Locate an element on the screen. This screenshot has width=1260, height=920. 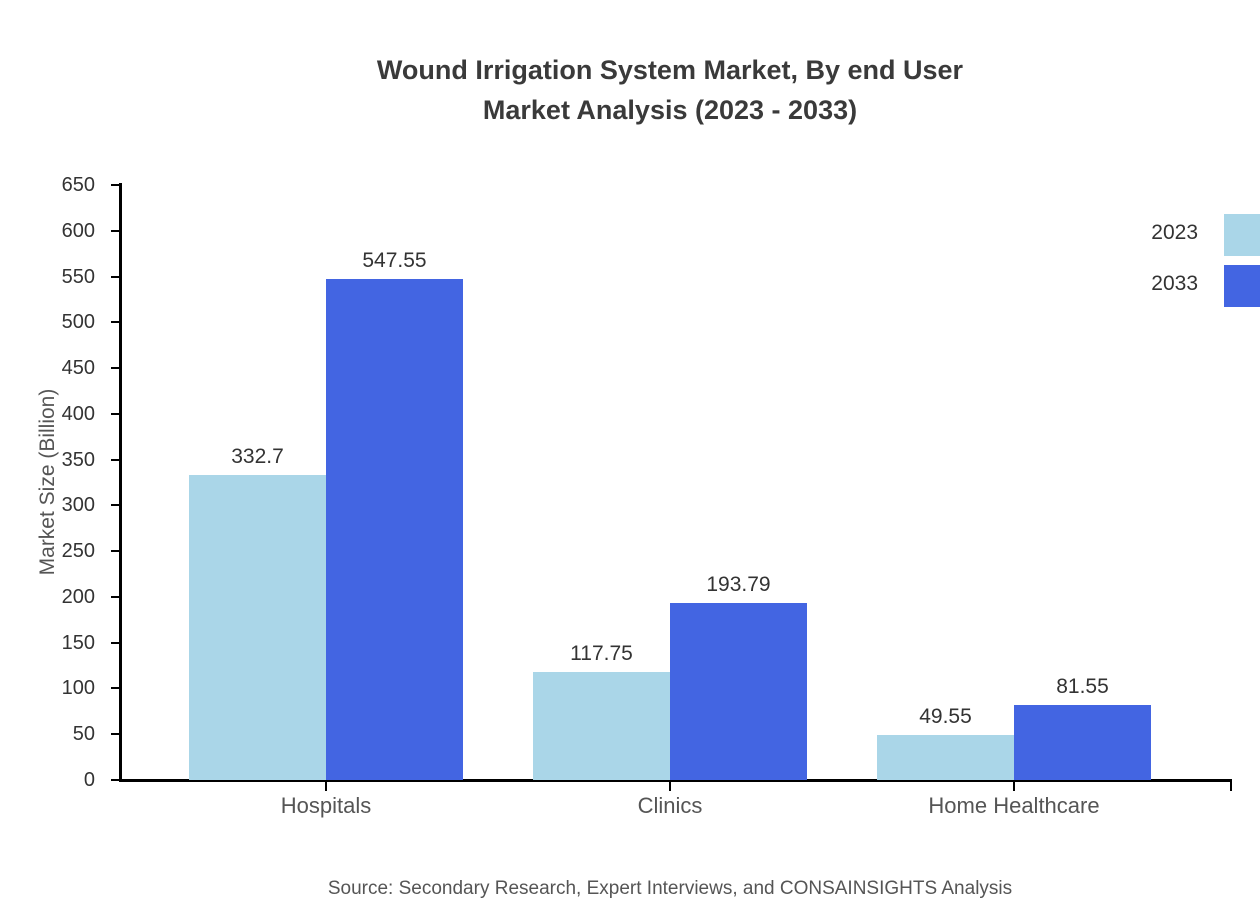
y-axis-tick-label: 500 is located at coordinates (78, 322).